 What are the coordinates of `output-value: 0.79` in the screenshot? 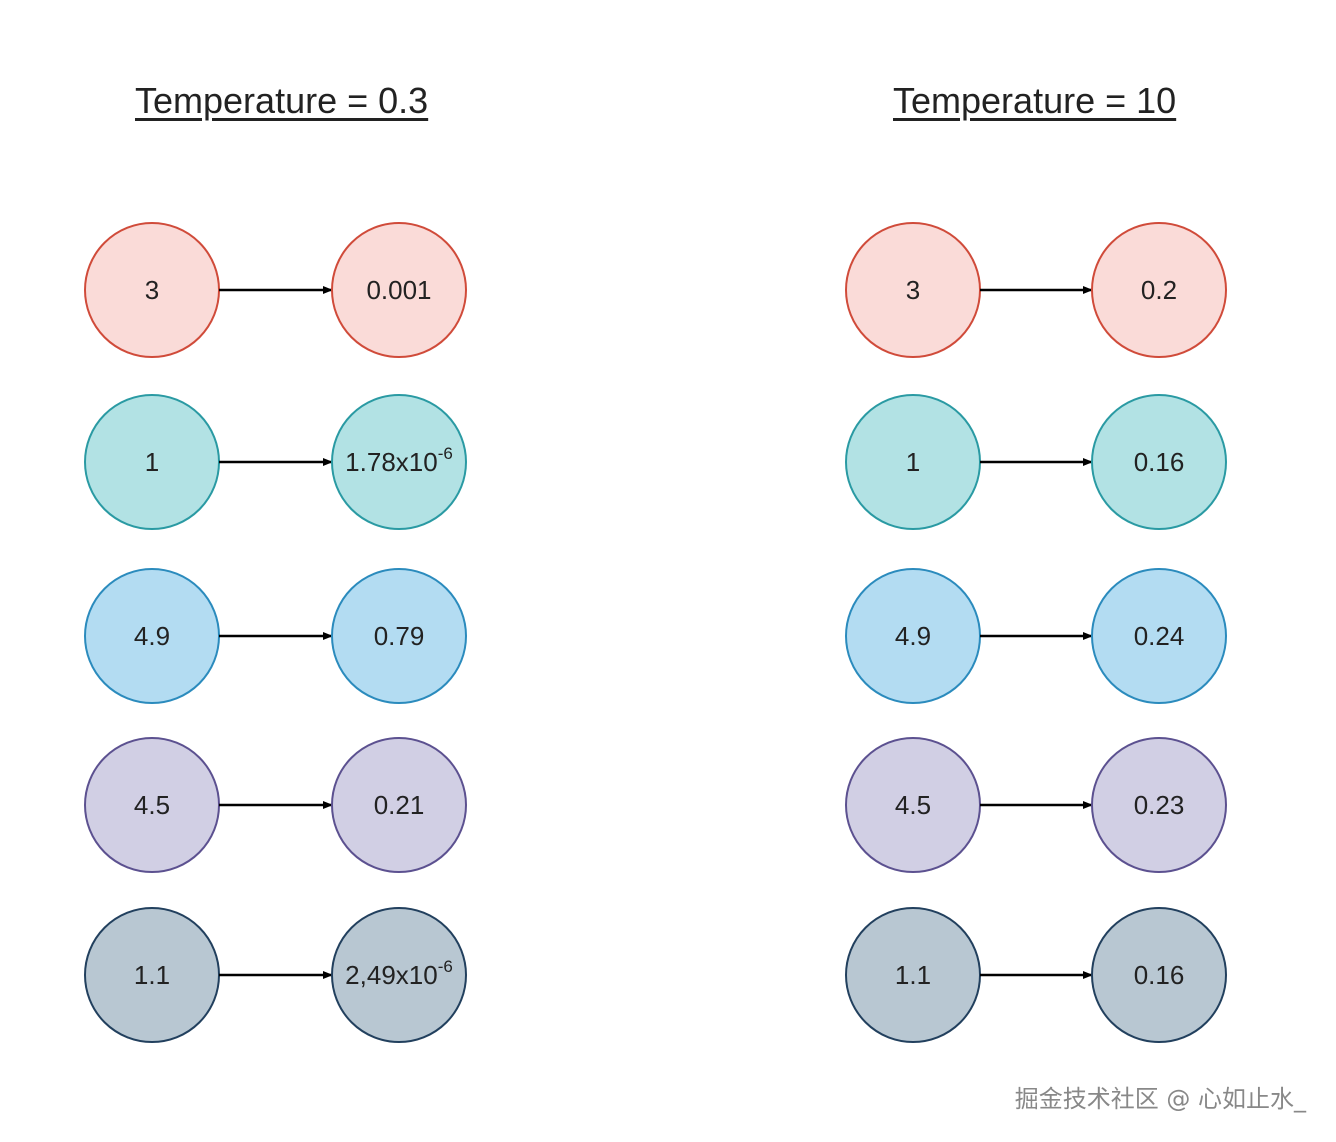 It's located at (399, 636).